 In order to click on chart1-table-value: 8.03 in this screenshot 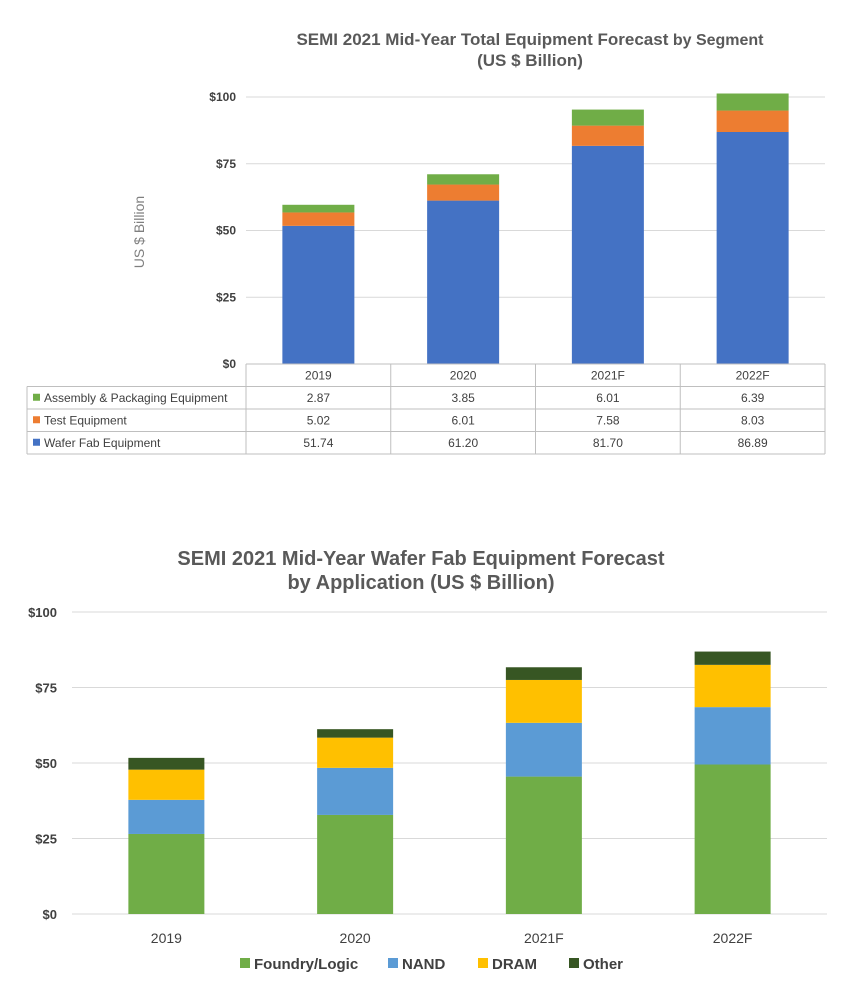, I will do `click(753, 420)`.